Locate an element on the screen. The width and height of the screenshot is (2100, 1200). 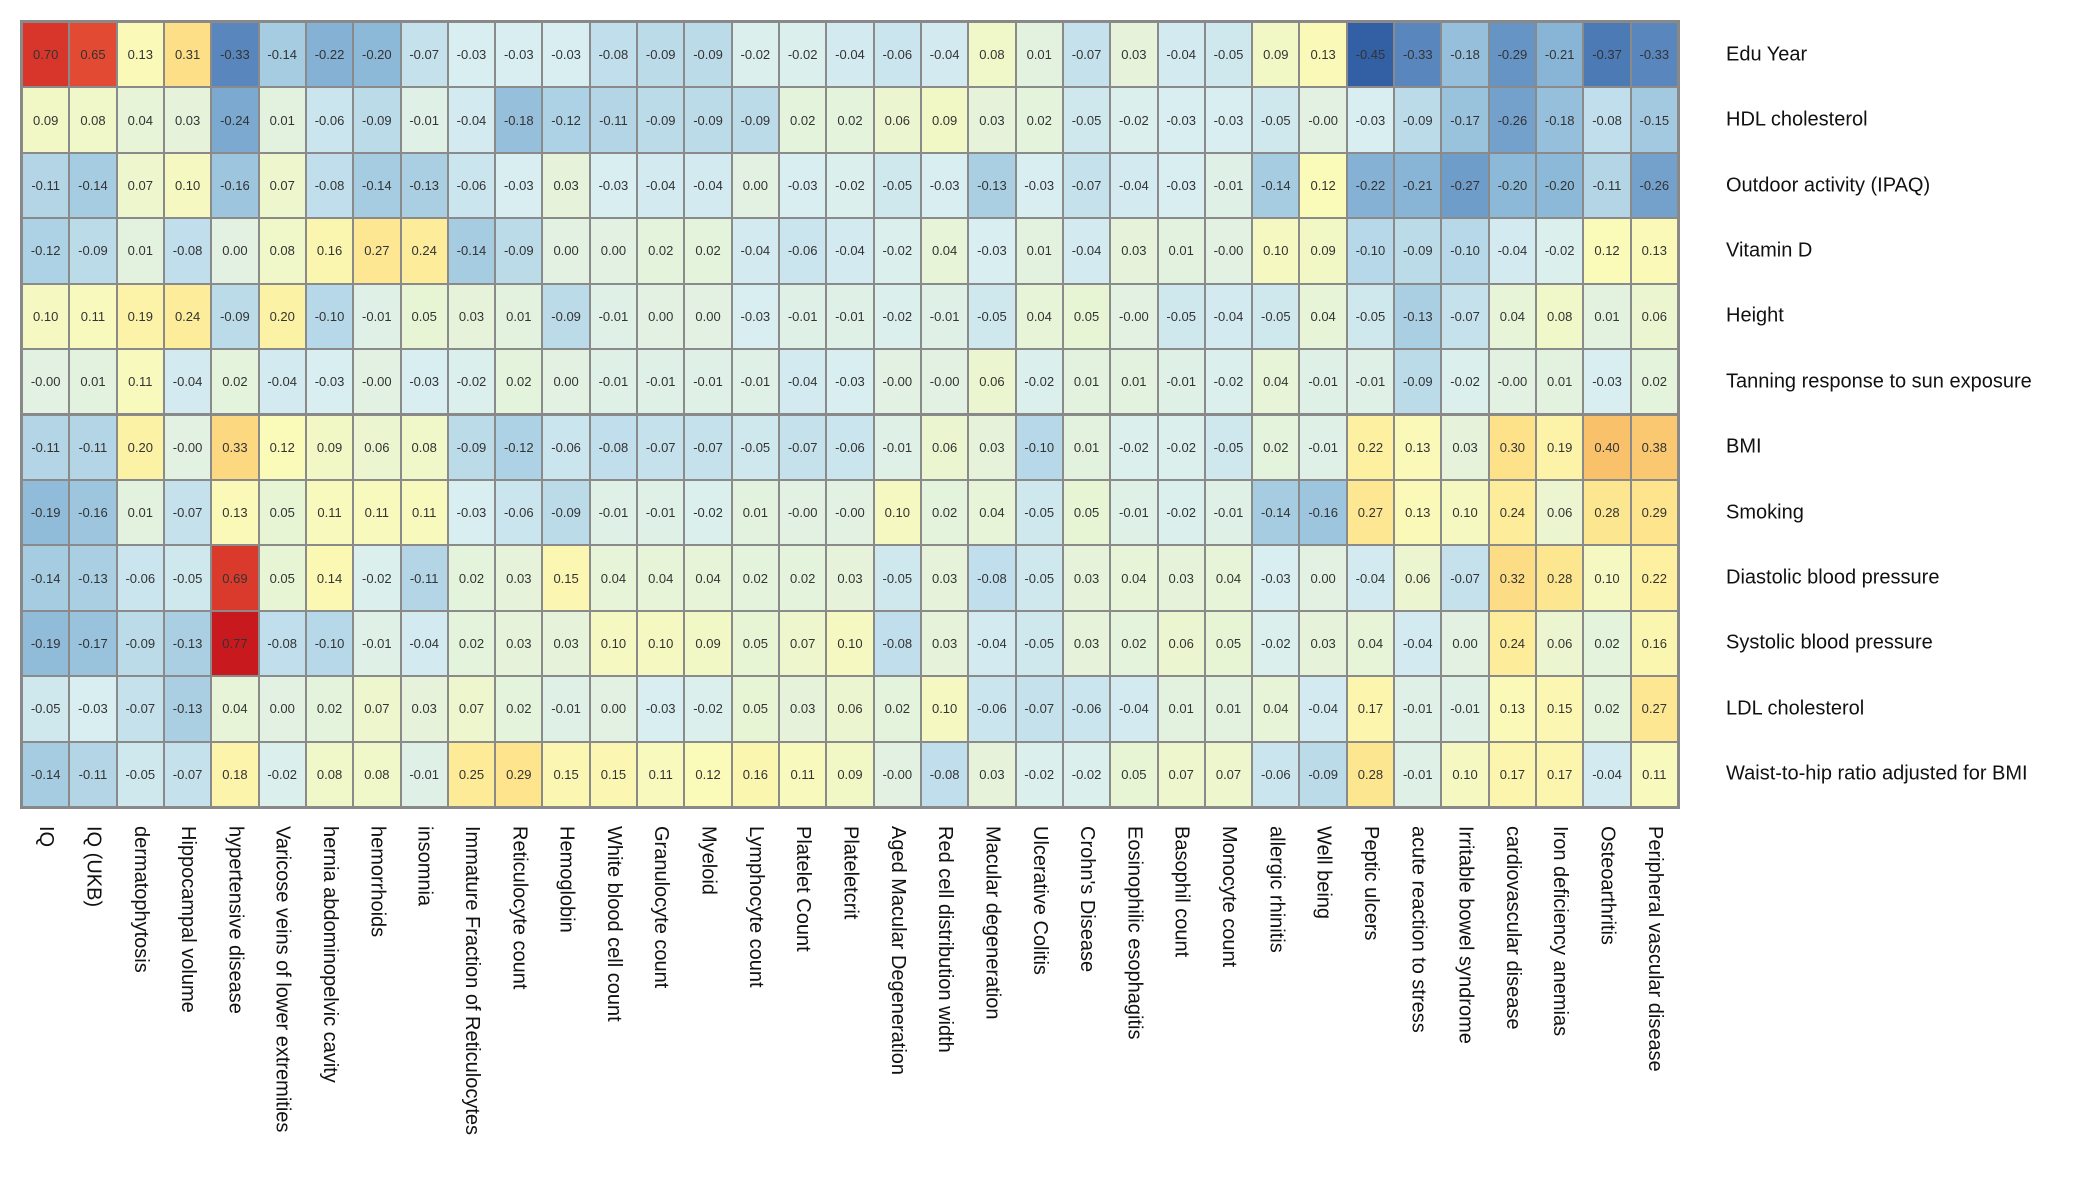
heatmap-cell: 0.13 is located at coordinates (235, 512).